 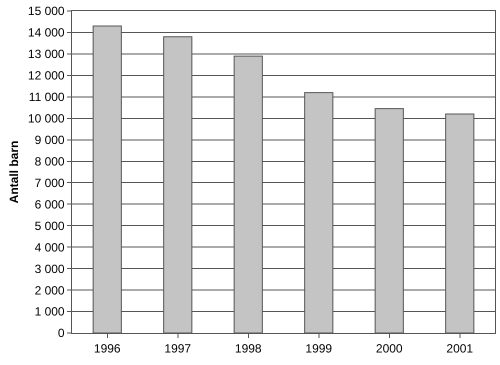 I want to click on y-tick-label: 3 000, so click(x=49, y=269).